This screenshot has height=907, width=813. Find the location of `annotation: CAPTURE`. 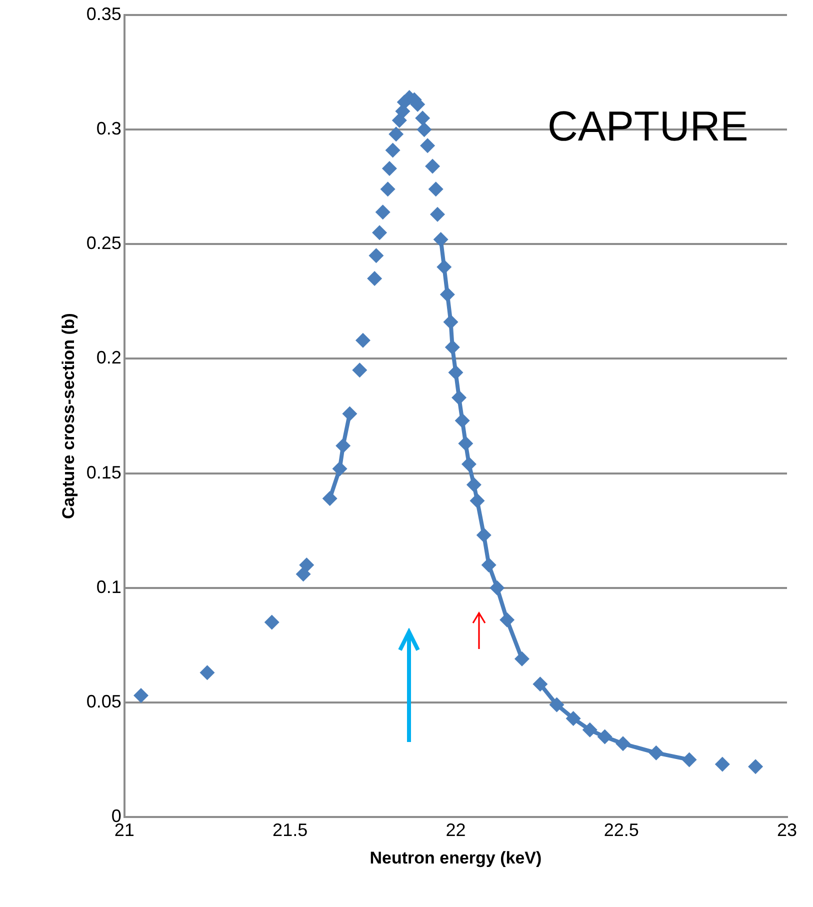

annotation: CAPTURE is located at coordinates (648, 126).